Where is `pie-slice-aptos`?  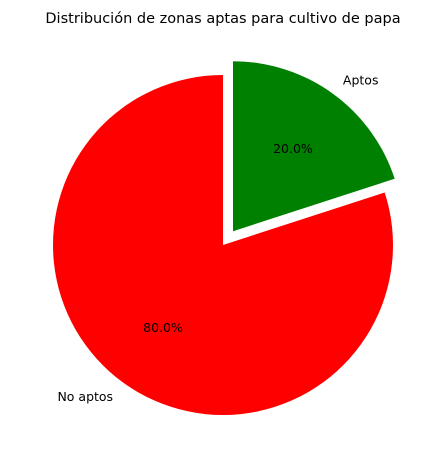
pie-slice-aptos is located at coordinates (313, 146).